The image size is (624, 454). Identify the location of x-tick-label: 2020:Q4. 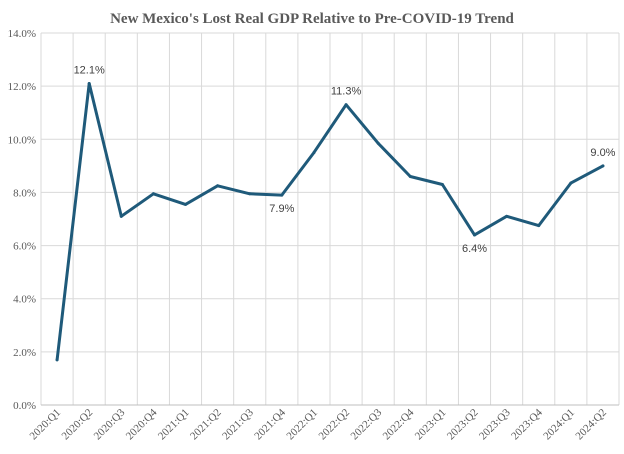
(142, 424).